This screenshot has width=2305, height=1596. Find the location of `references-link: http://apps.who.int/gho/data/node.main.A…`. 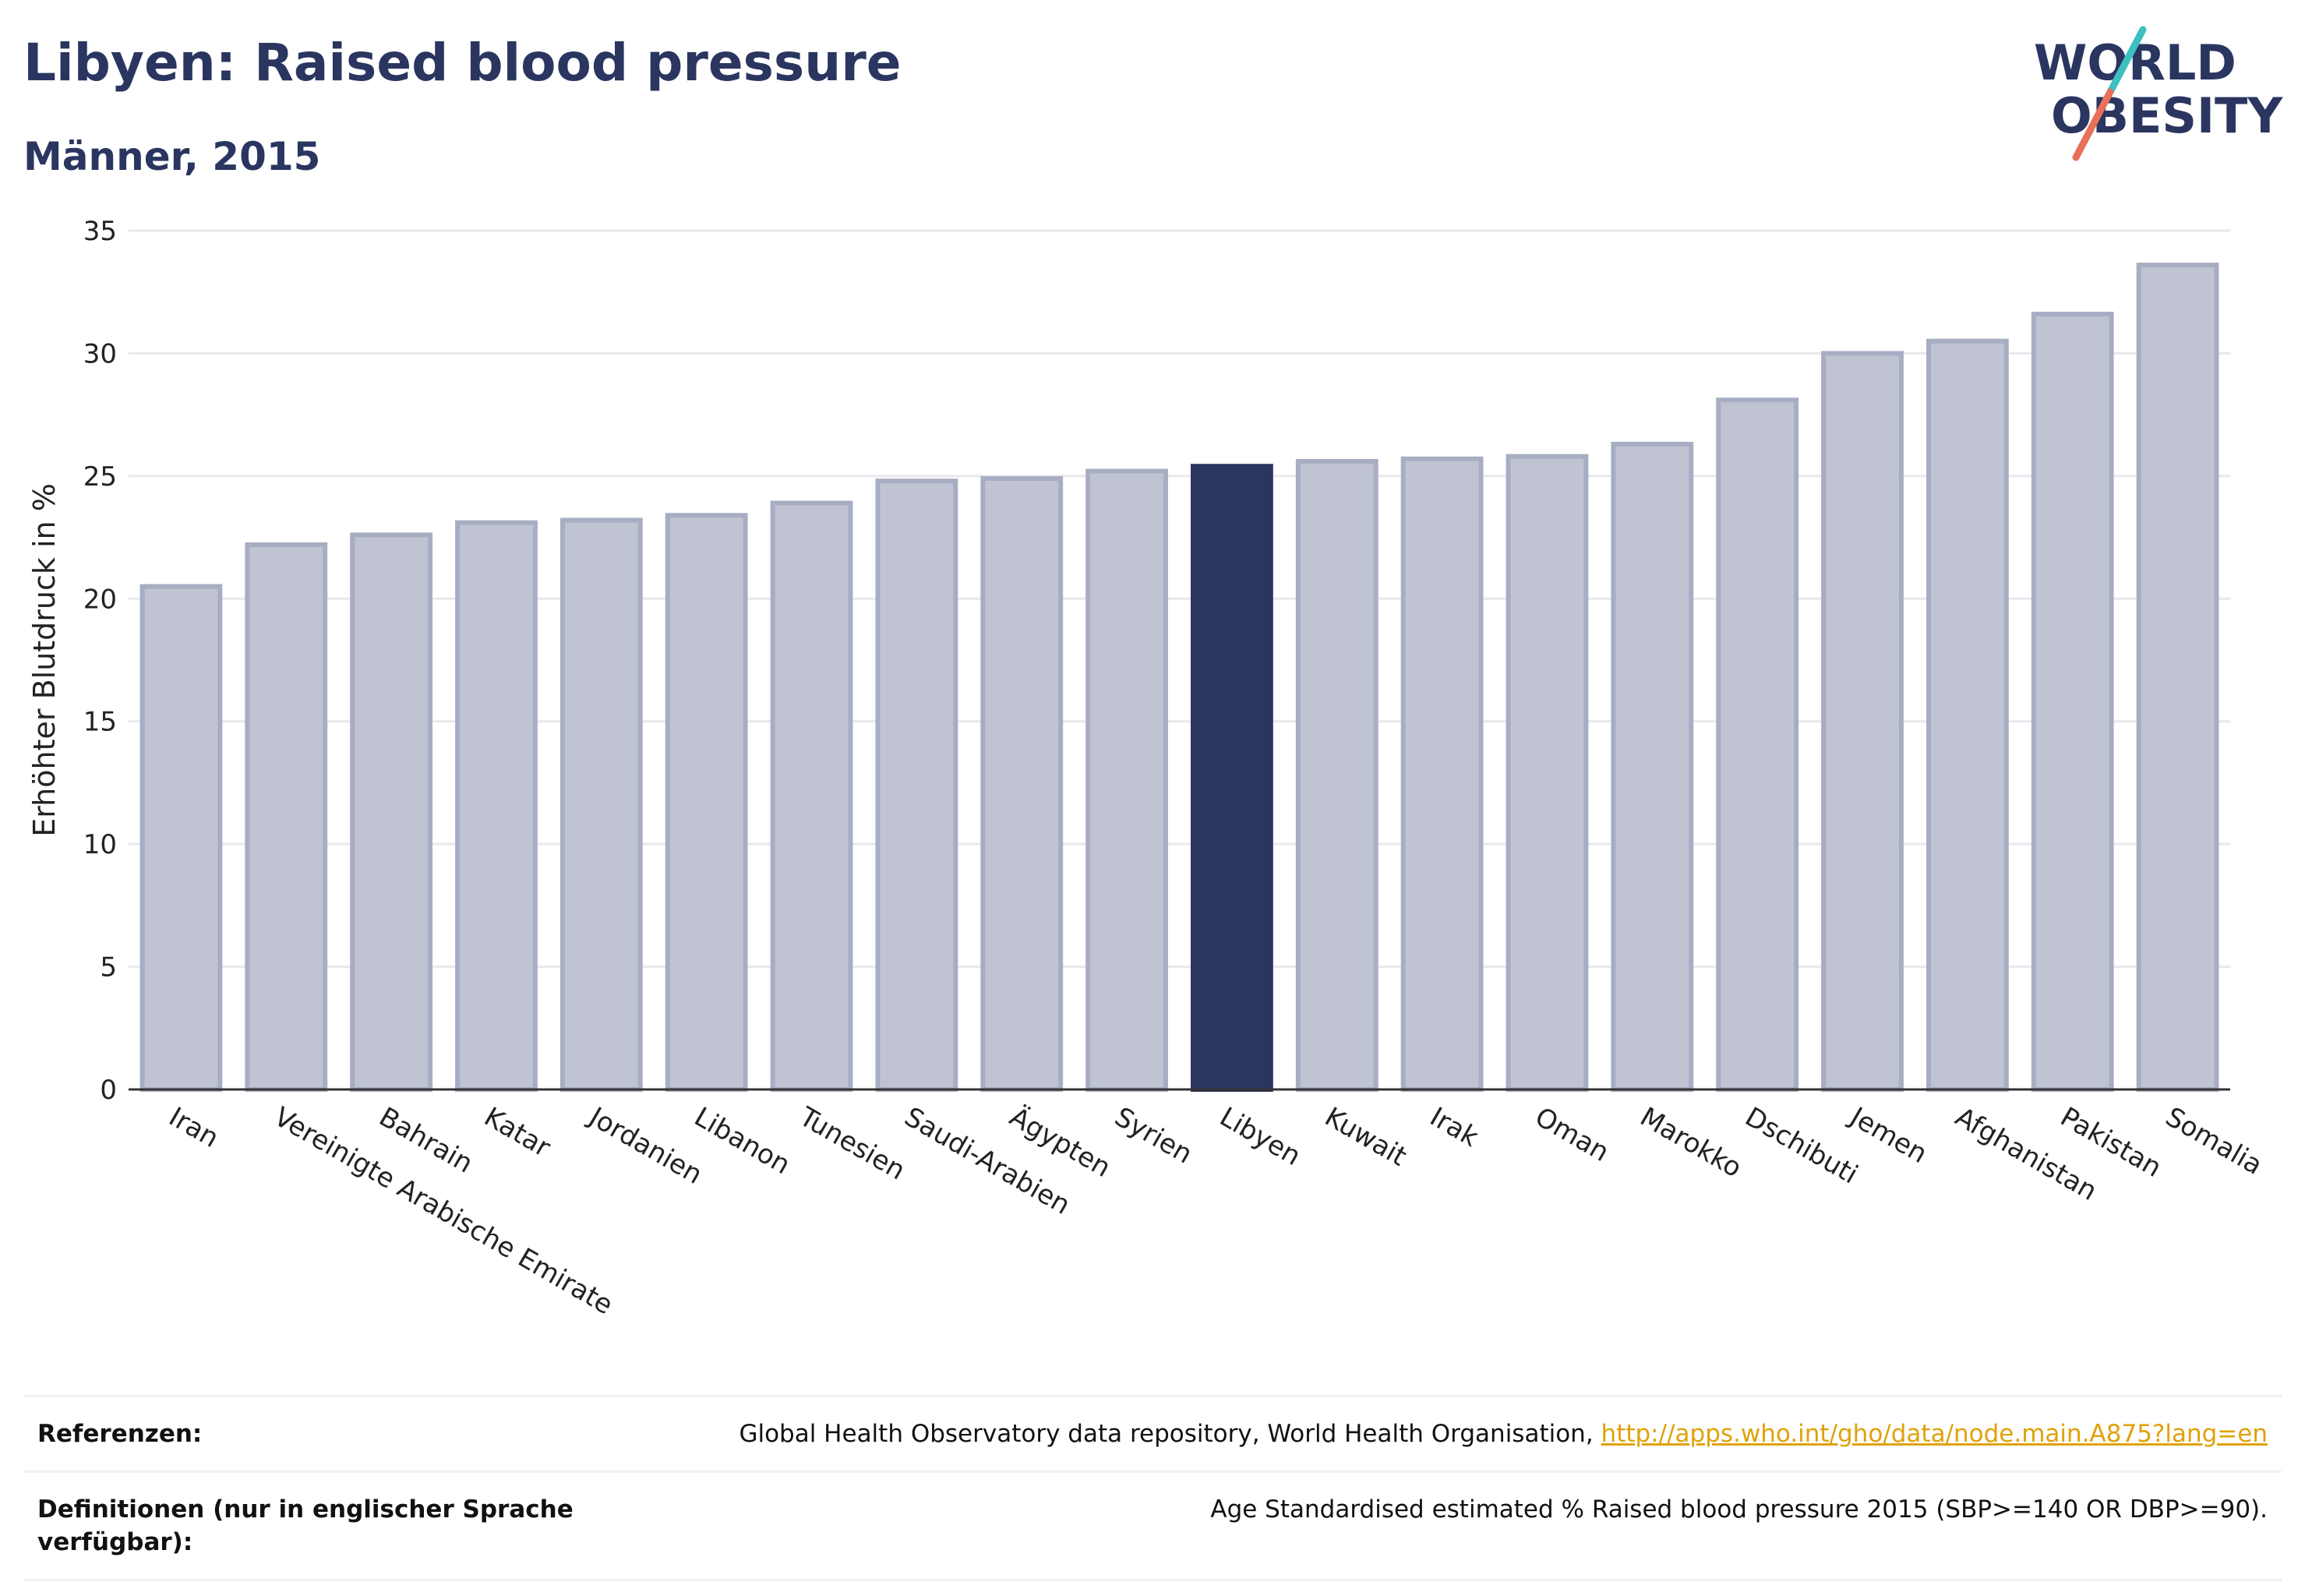

references-link: http://apps.who.int/gho/data/node.main.A… is located at coordinates (1934, 1434).